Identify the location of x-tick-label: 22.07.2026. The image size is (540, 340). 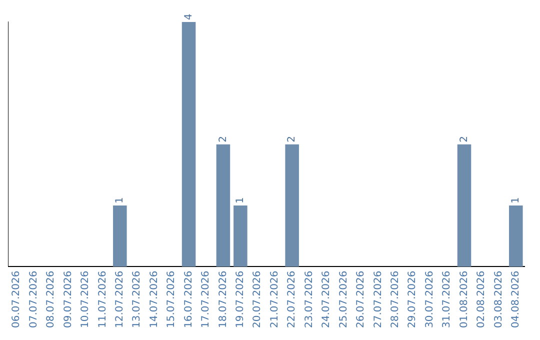
(292, 299).